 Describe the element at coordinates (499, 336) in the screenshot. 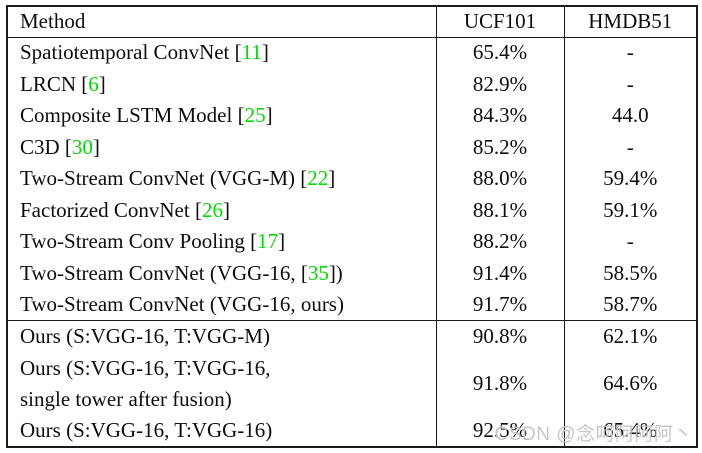

I see `ucf101-cell: 90.8%` at that location.